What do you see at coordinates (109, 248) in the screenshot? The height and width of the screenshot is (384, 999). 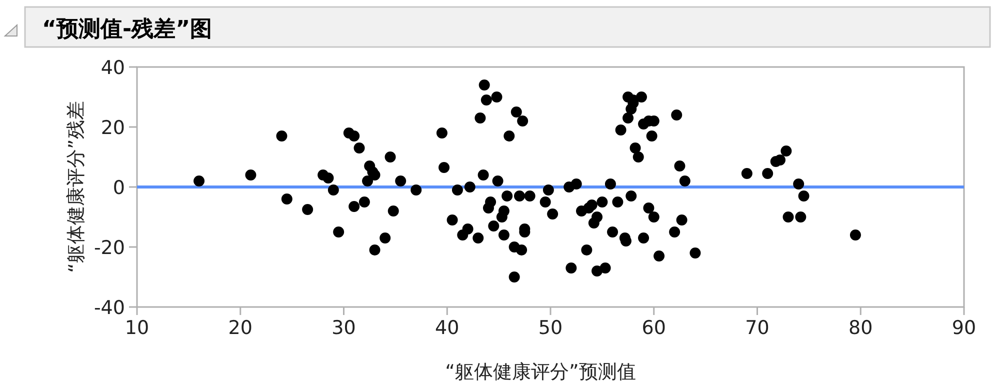 I see `y-tick-label: -20` at bounding box center [109, 248].